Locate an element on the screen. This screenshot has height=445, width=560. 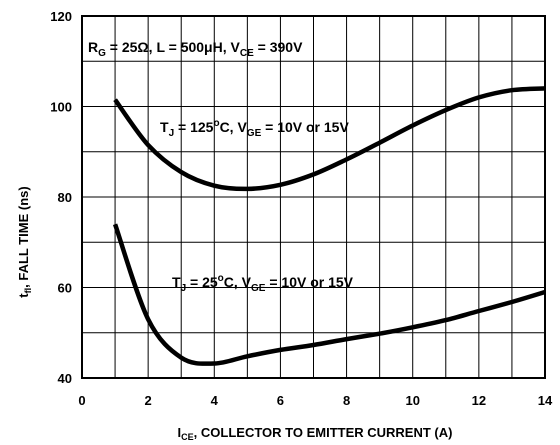
x-tick-label: 0 is located at coordinates (81, 400).